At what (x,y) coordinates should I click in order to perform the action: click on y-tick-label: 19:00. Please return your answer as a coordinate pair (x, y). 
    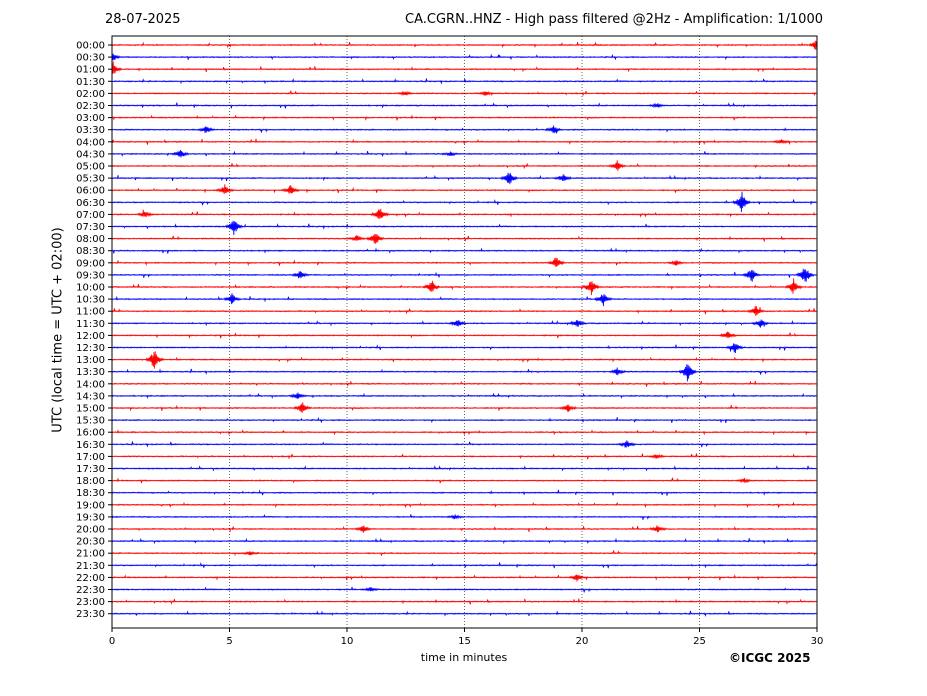
    Looking at the image, I should click on (90, 505).